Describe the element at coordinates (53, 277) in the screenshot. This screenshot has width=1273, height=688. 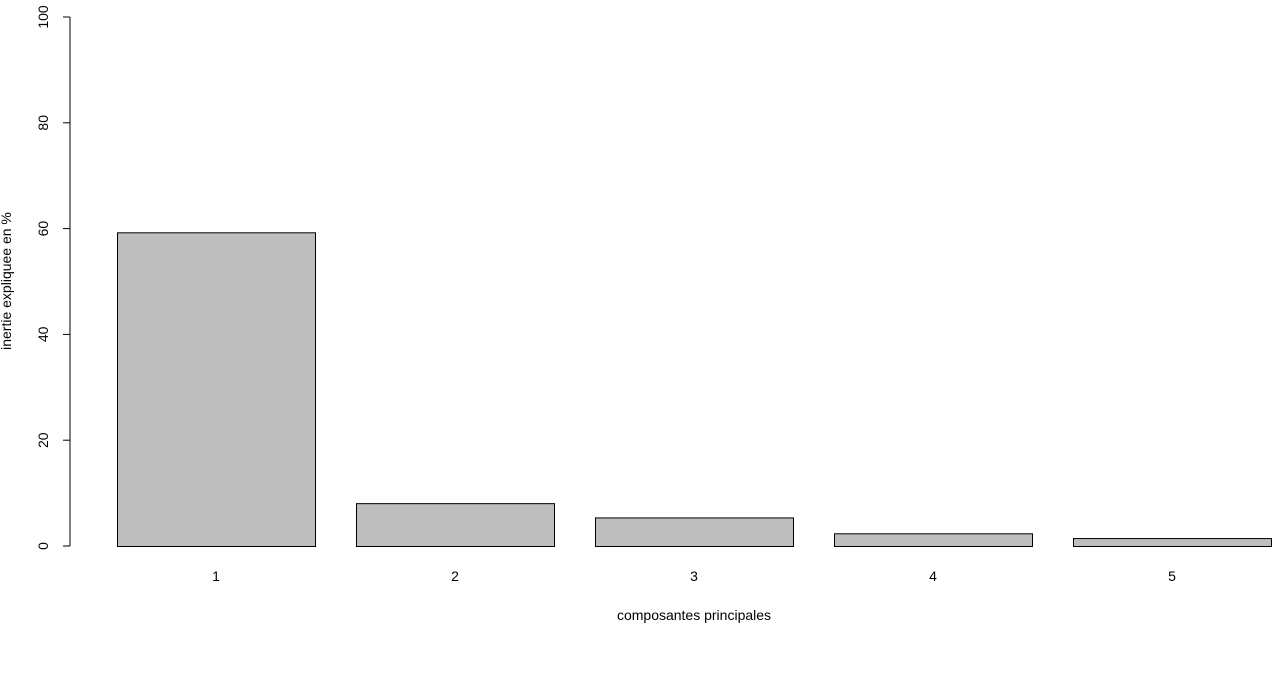
I see `y-axis: 0 20 40 60 80 100` at that location.